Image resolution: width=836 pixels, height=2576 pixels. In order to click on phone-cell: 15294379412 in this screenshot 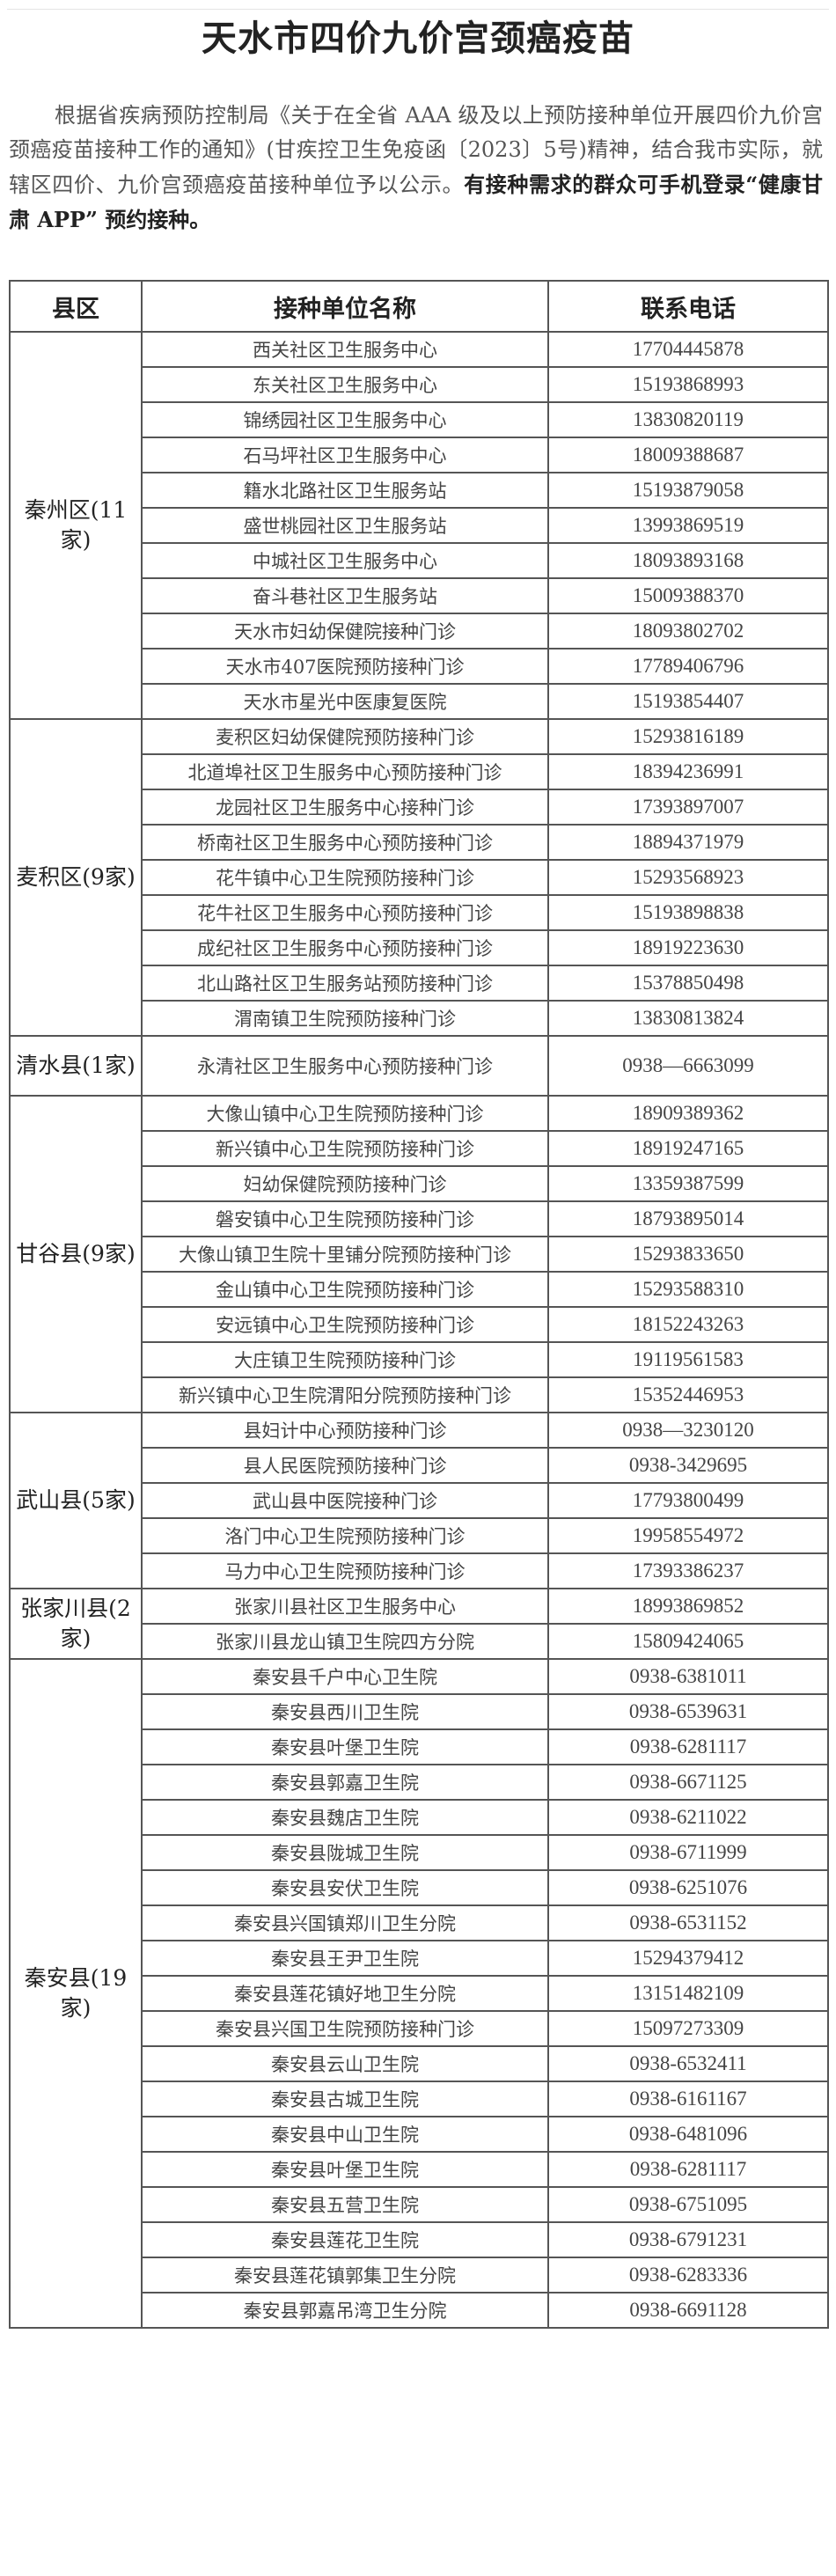, I will do `click(688, 1958)`.